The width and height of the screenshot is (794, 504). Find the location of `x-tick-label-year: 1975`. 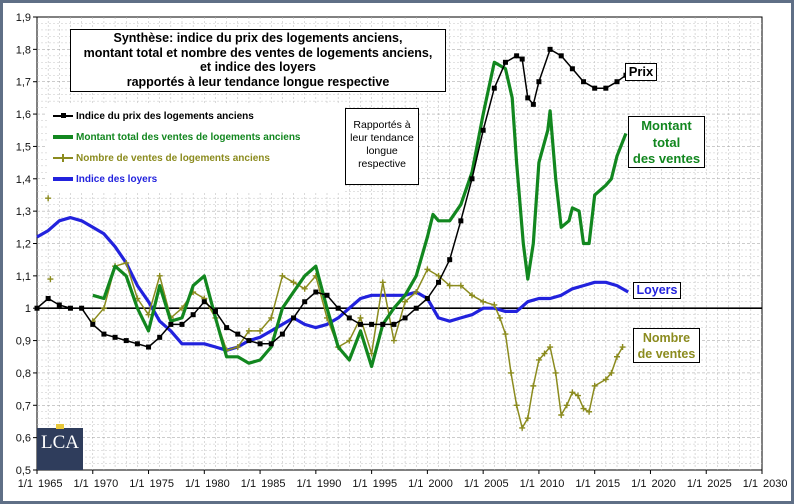

x-tick-label-year: 1975 is located at coordinates (162, 484).